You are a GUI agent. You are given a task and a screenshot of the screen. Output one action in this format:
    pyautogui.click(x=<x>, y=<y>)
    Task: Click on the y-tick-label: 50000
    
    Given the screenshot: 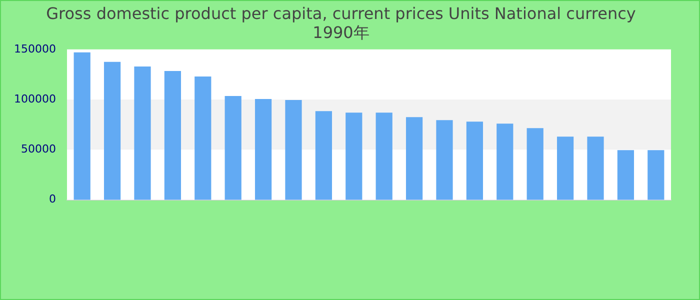 What is the action you would take?
    pyautogui.click(x=38, y=149)
    